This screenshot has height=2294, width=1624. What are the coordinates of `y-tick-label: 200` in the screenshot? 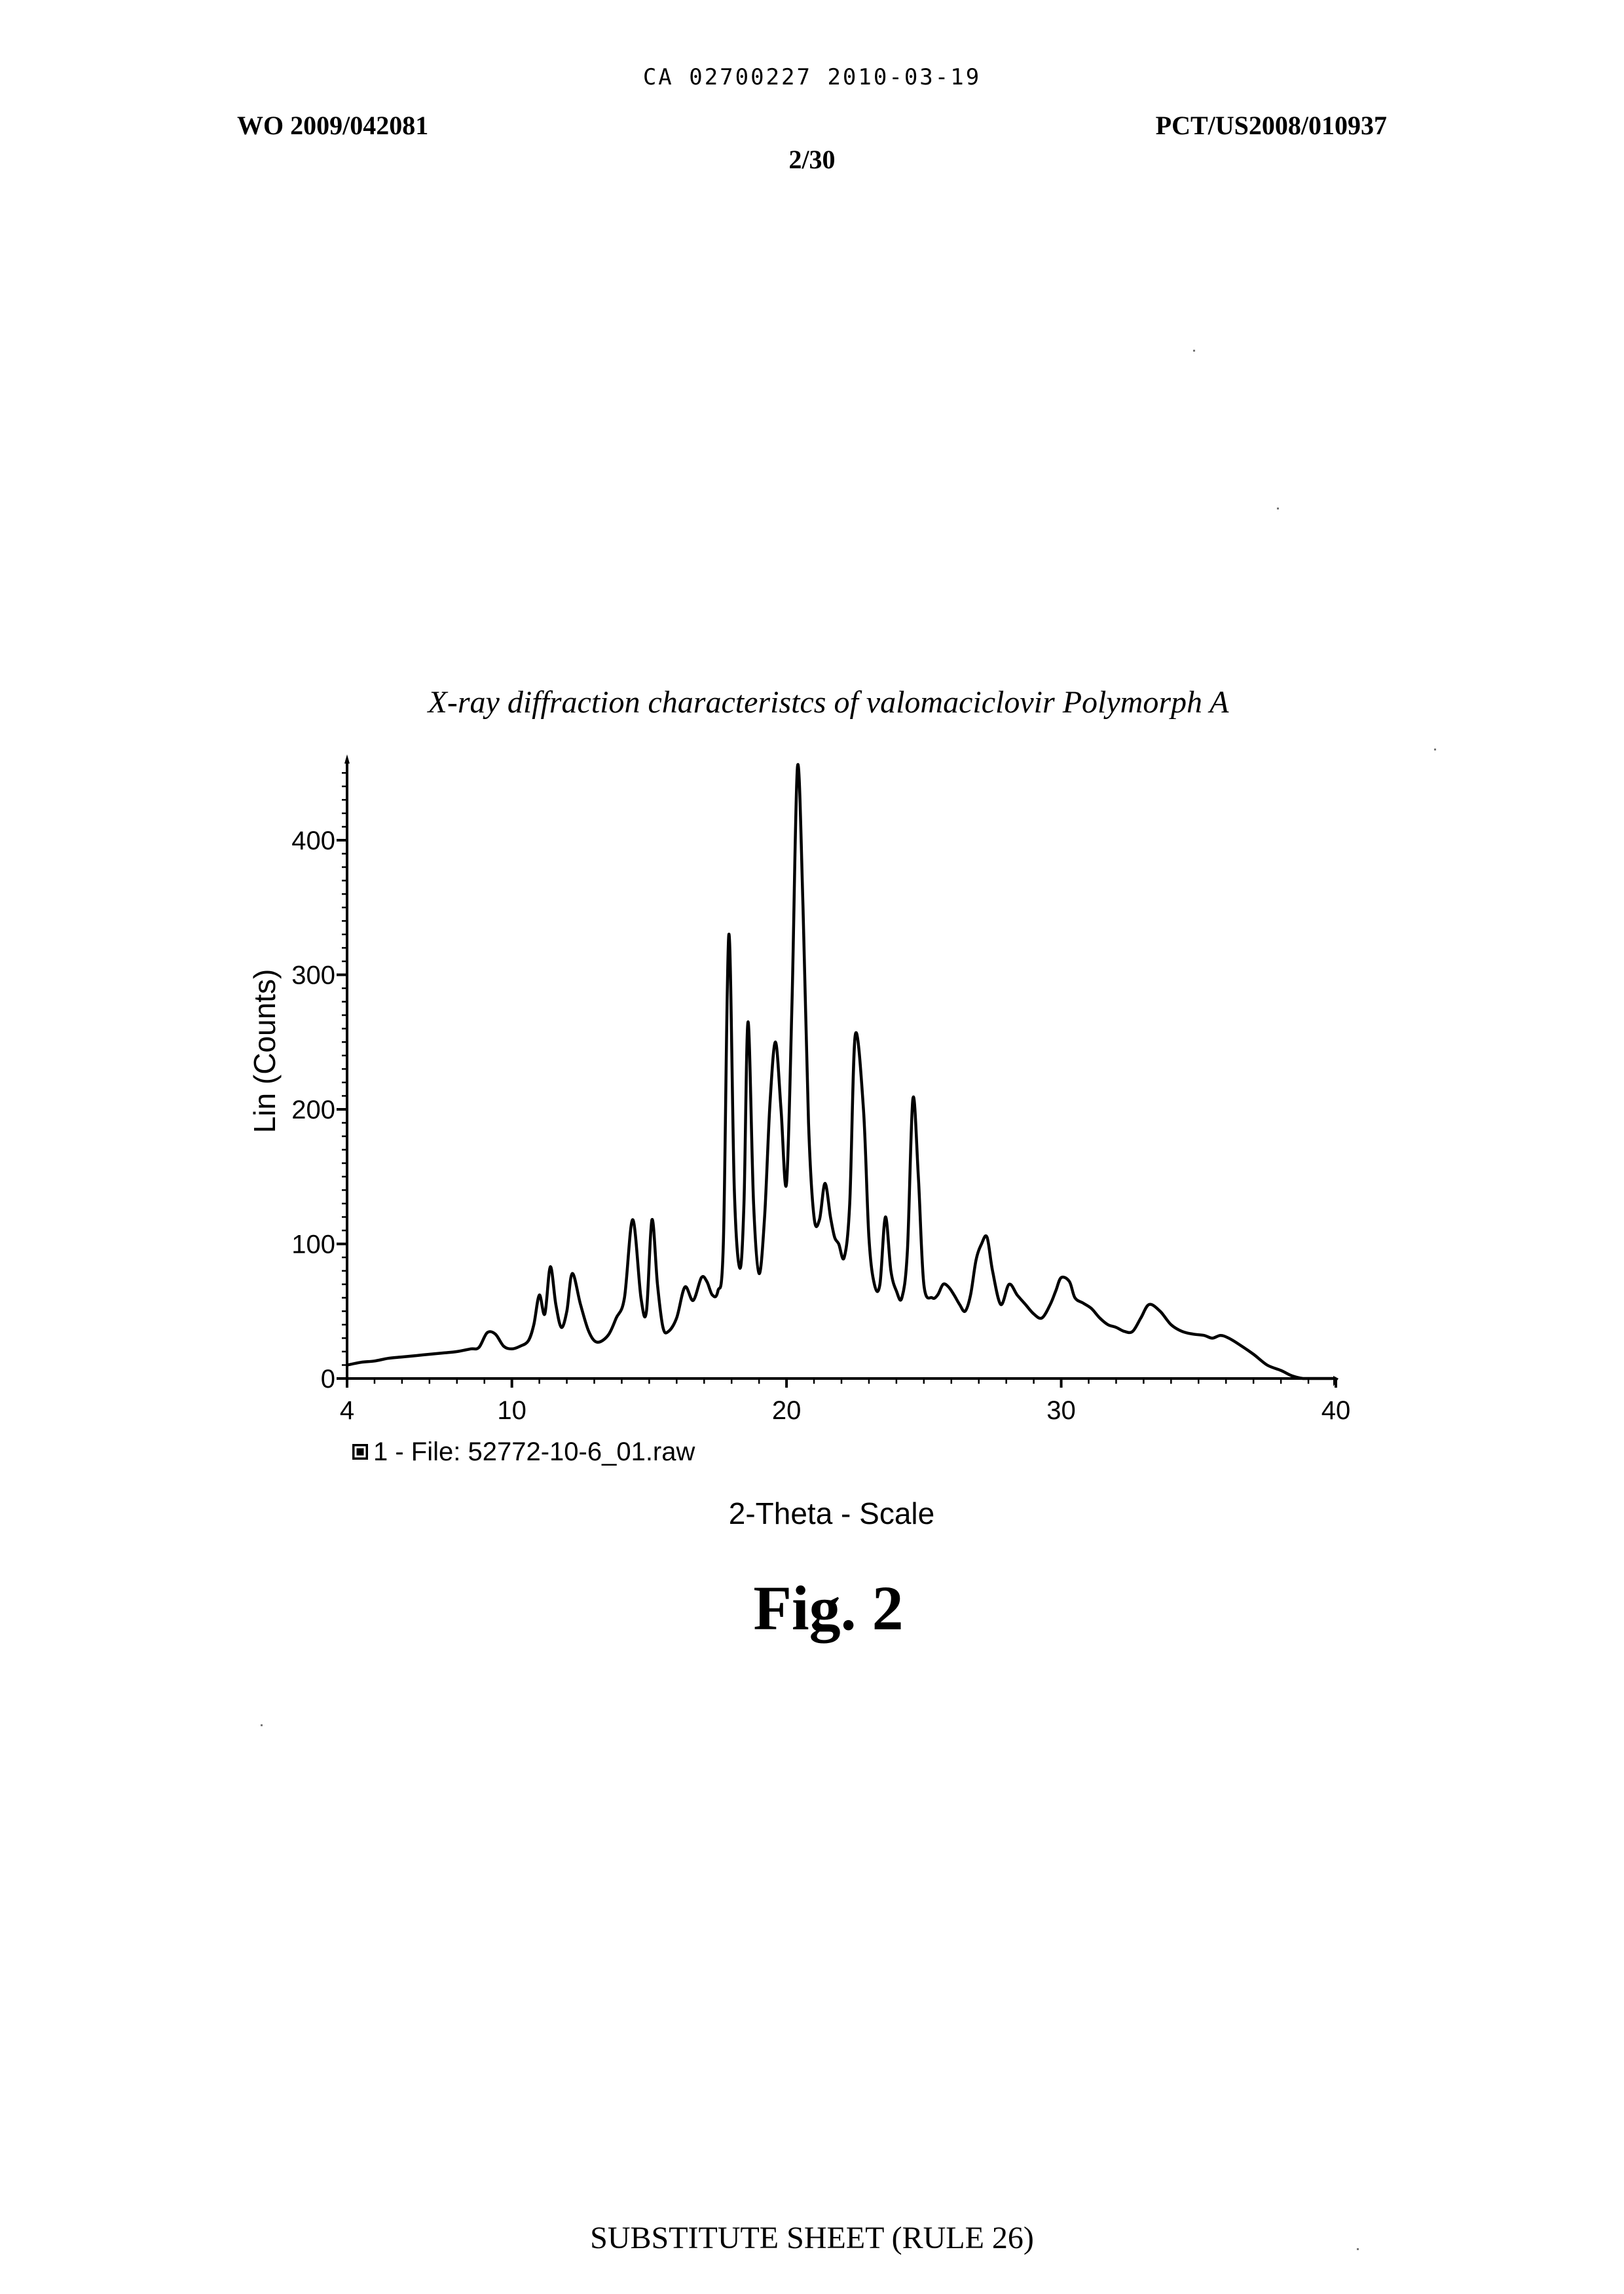 It's located at (313, 1110).